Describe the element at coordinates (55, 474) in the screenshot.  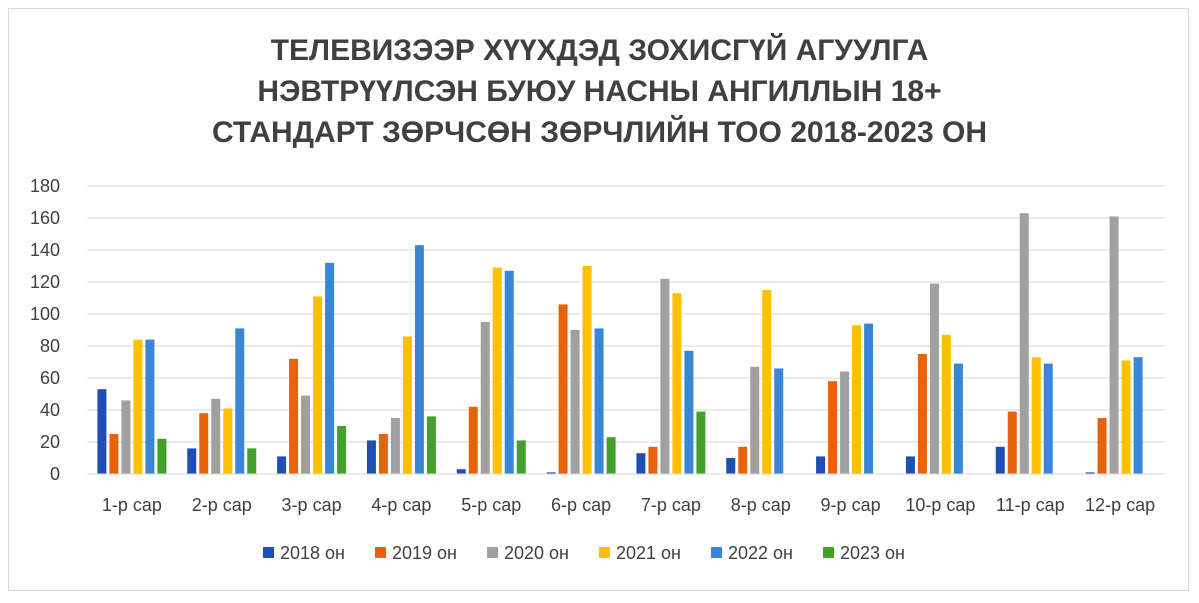
I see `y-tick-label: 0` at that location.